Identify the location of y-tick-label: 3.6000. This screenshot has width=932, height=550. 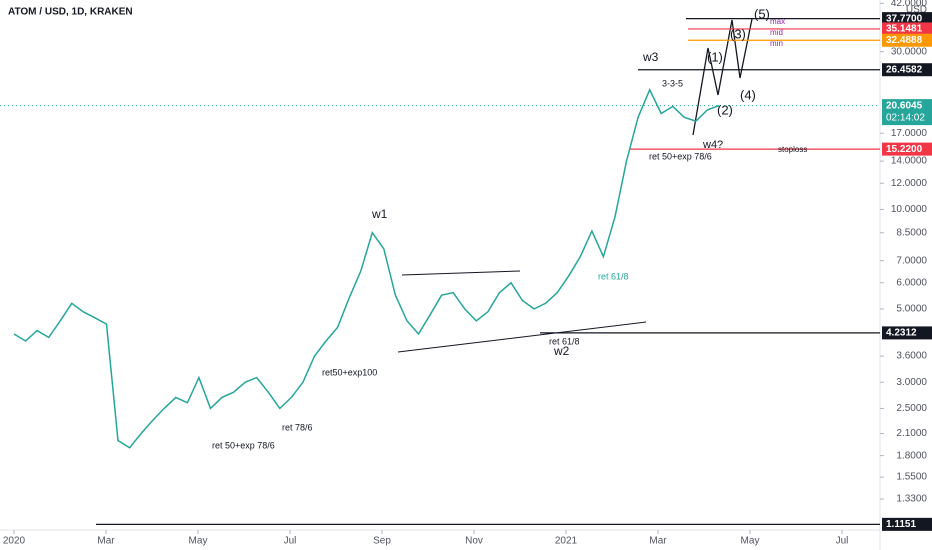
(911, 356).